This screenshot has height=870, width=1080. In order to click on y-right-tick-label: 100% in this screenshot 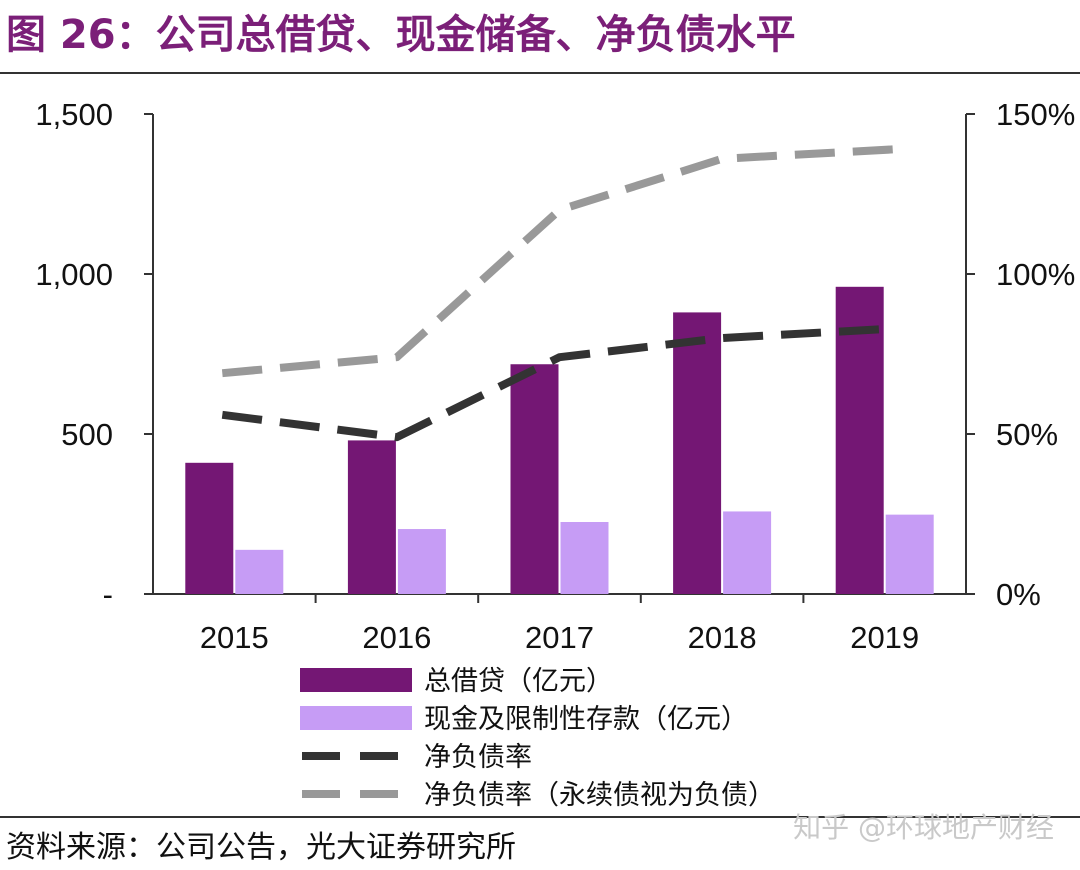, I will do `click(1035, 274)`.